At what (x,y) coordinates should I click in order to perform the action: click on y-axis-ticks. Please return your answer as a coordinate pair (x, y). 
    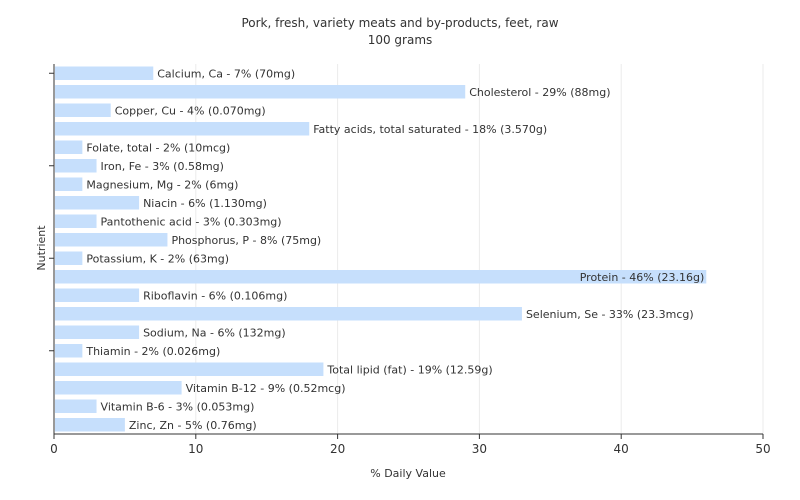
    Looking at the image, I should click on (51, 212).